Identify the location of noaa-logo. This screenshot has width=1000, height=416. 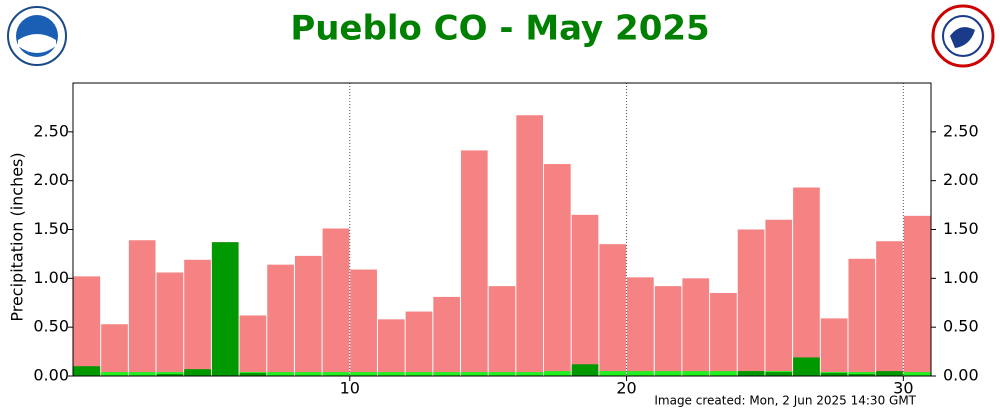
(37, 36).